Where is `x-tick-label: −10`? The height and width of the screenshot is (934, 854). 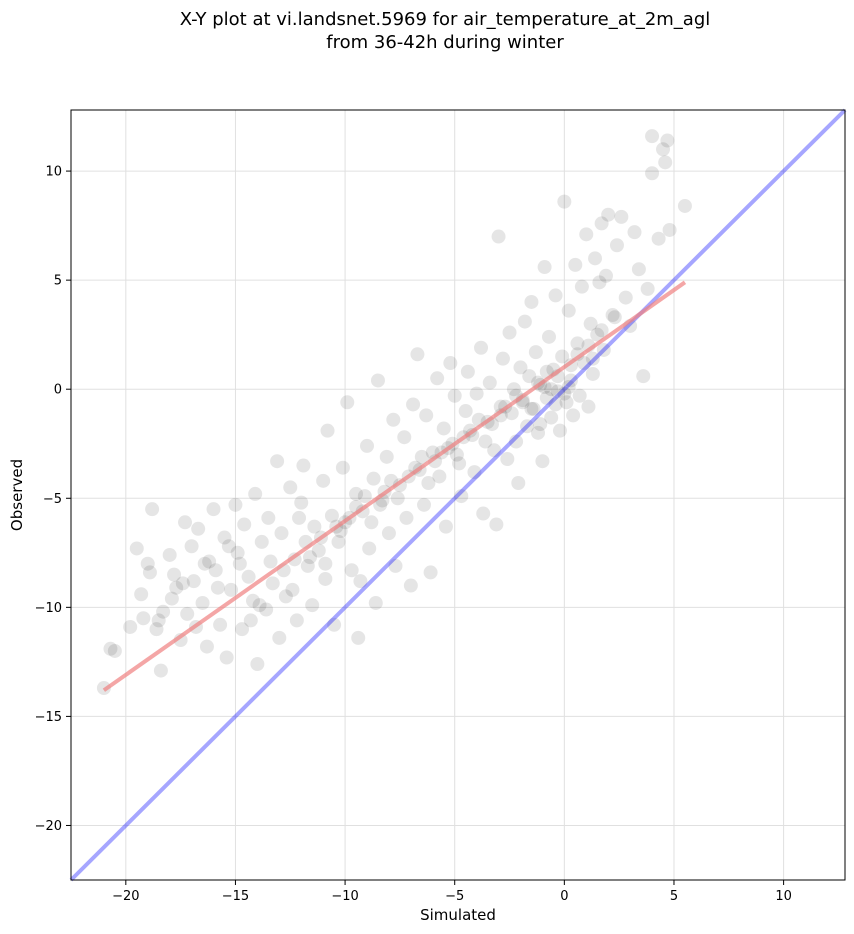 x-tick-label: −10 is located at coordinates (344, 896).